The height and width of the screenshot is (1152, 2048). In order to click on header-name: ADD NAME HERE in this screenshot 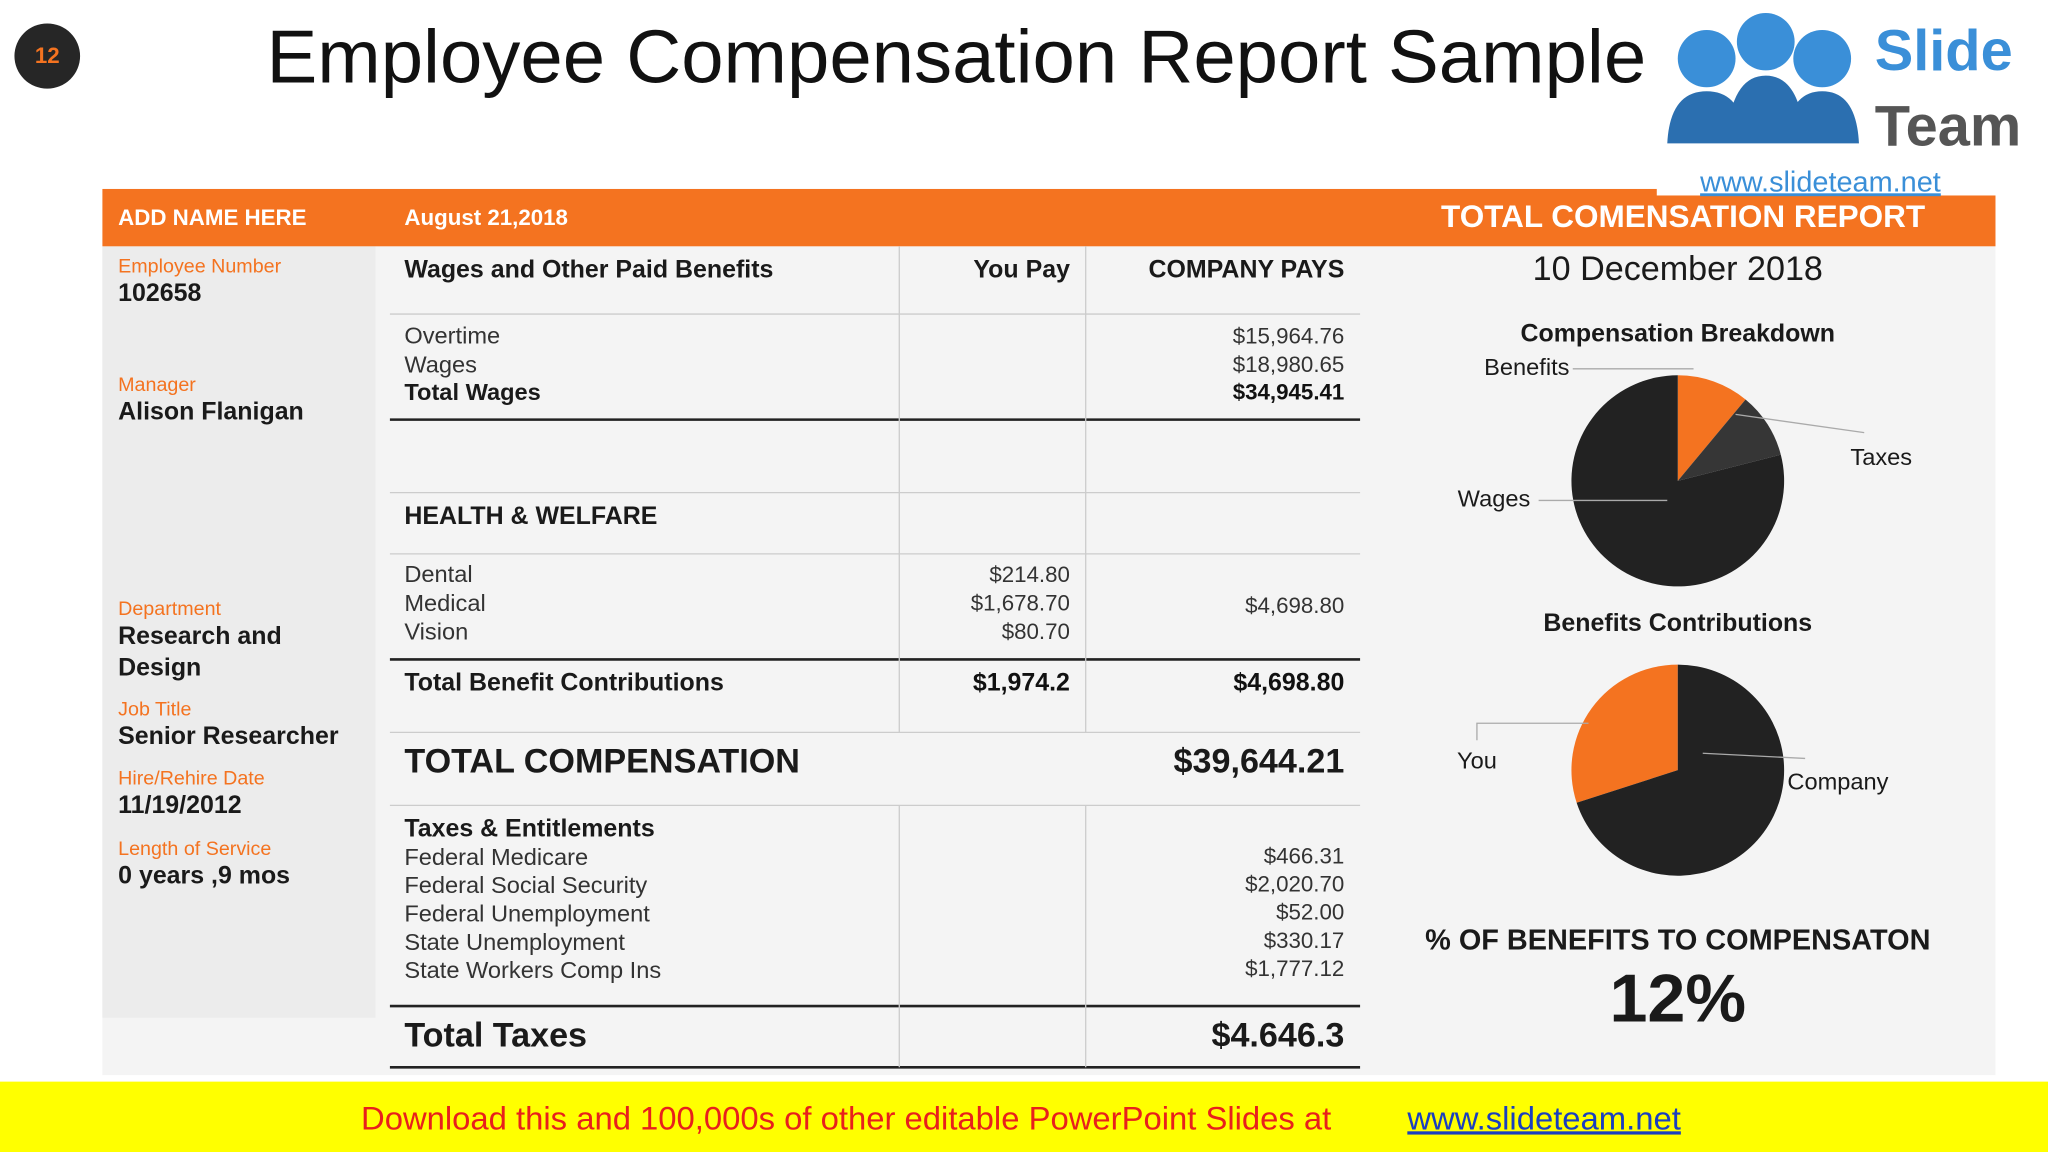, I will do `click(212, 217)`.